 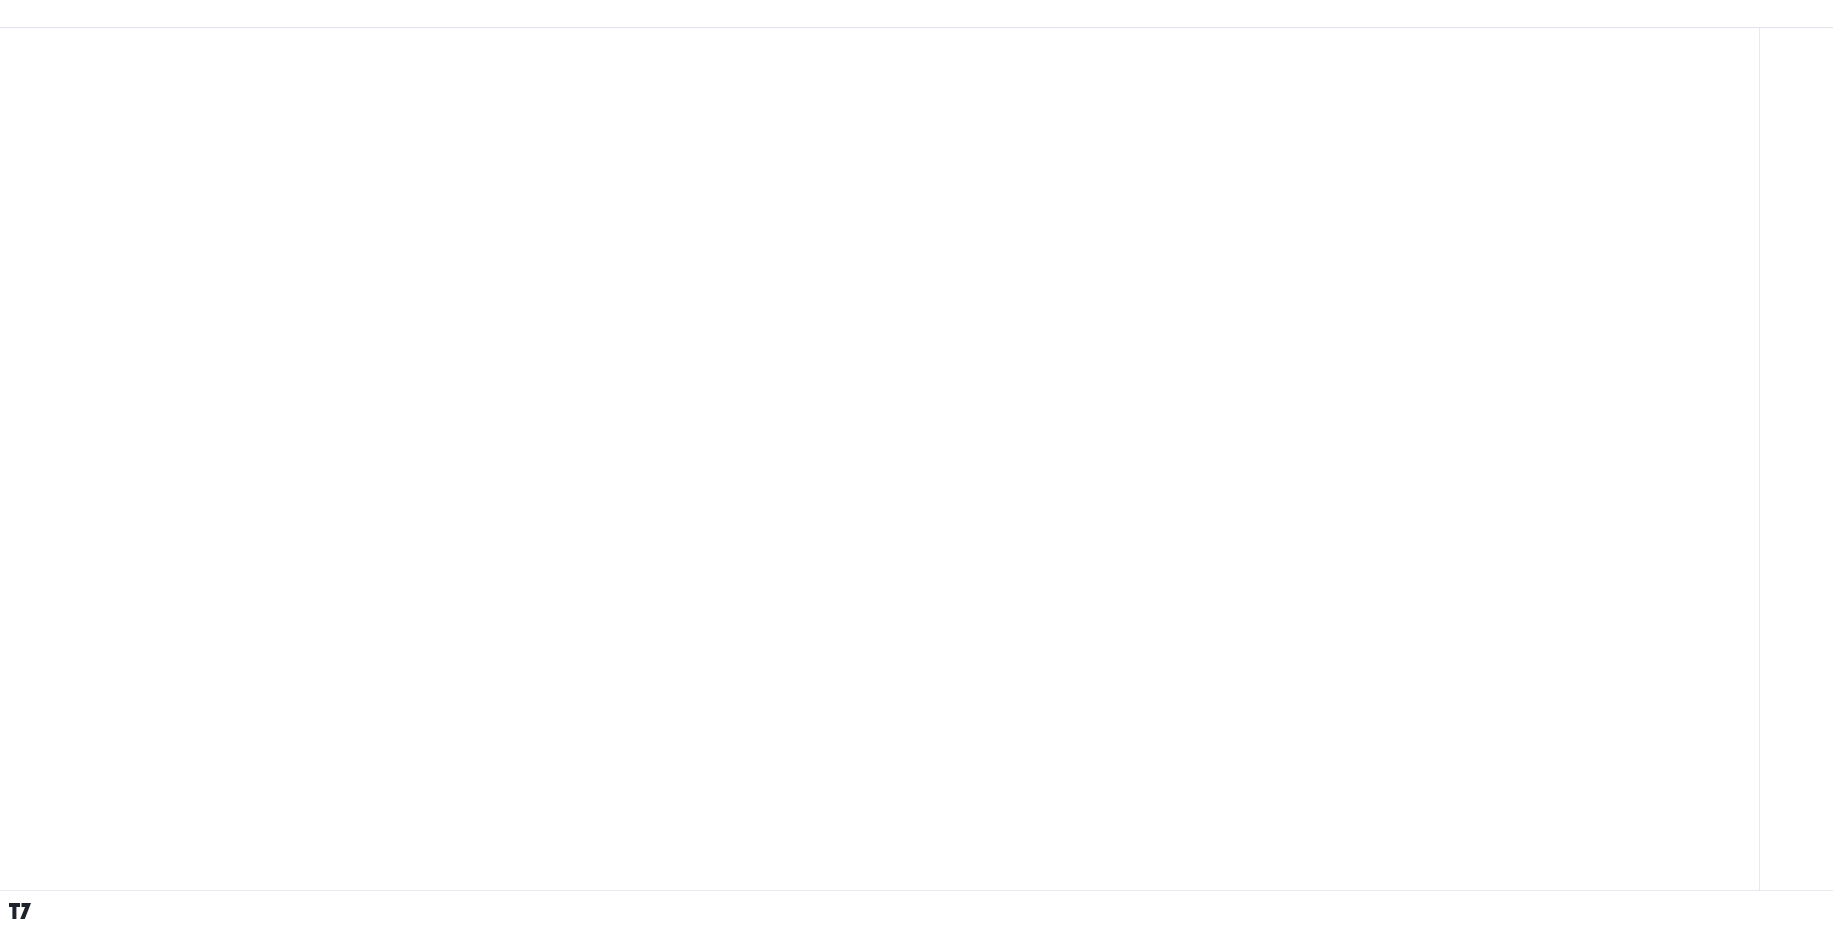 I want to click on tradingview-logo-icon, so click(x=20, y=911).